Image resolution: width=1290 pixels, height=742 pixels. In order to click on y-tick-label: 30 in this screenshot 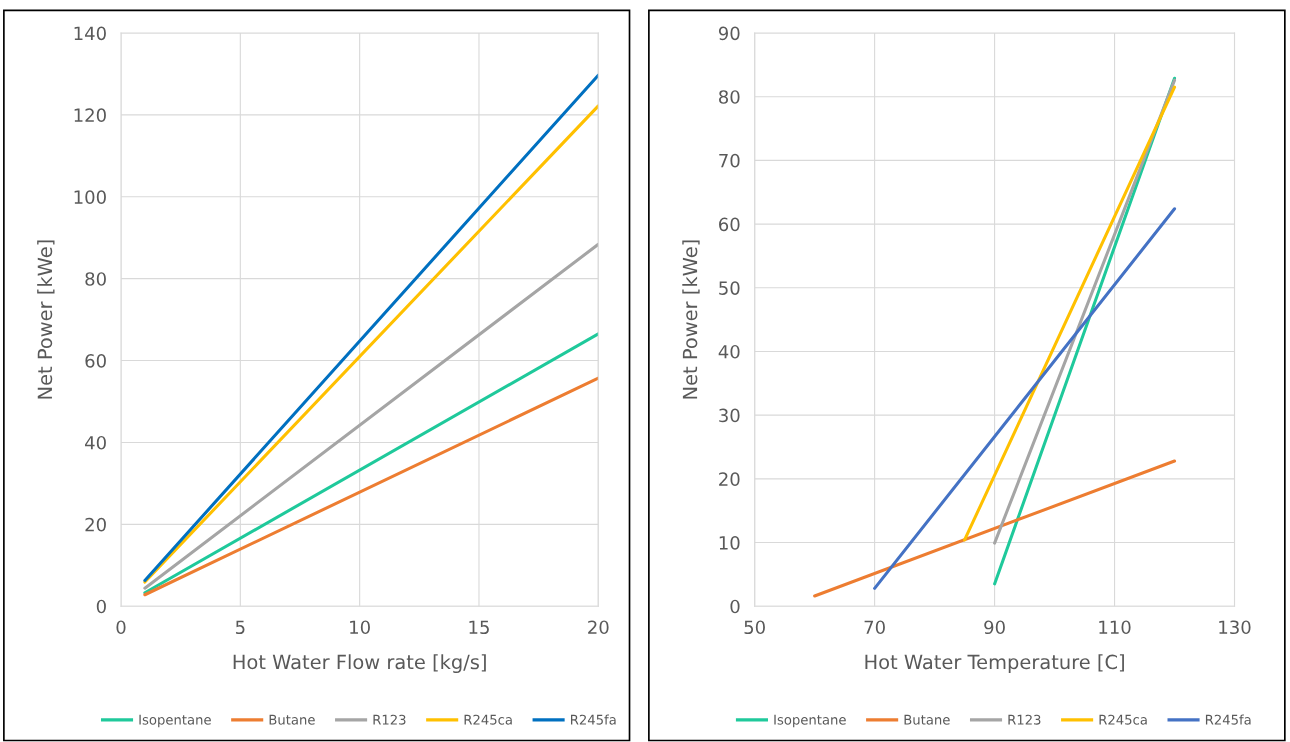, I will do `click(729, 415)`.